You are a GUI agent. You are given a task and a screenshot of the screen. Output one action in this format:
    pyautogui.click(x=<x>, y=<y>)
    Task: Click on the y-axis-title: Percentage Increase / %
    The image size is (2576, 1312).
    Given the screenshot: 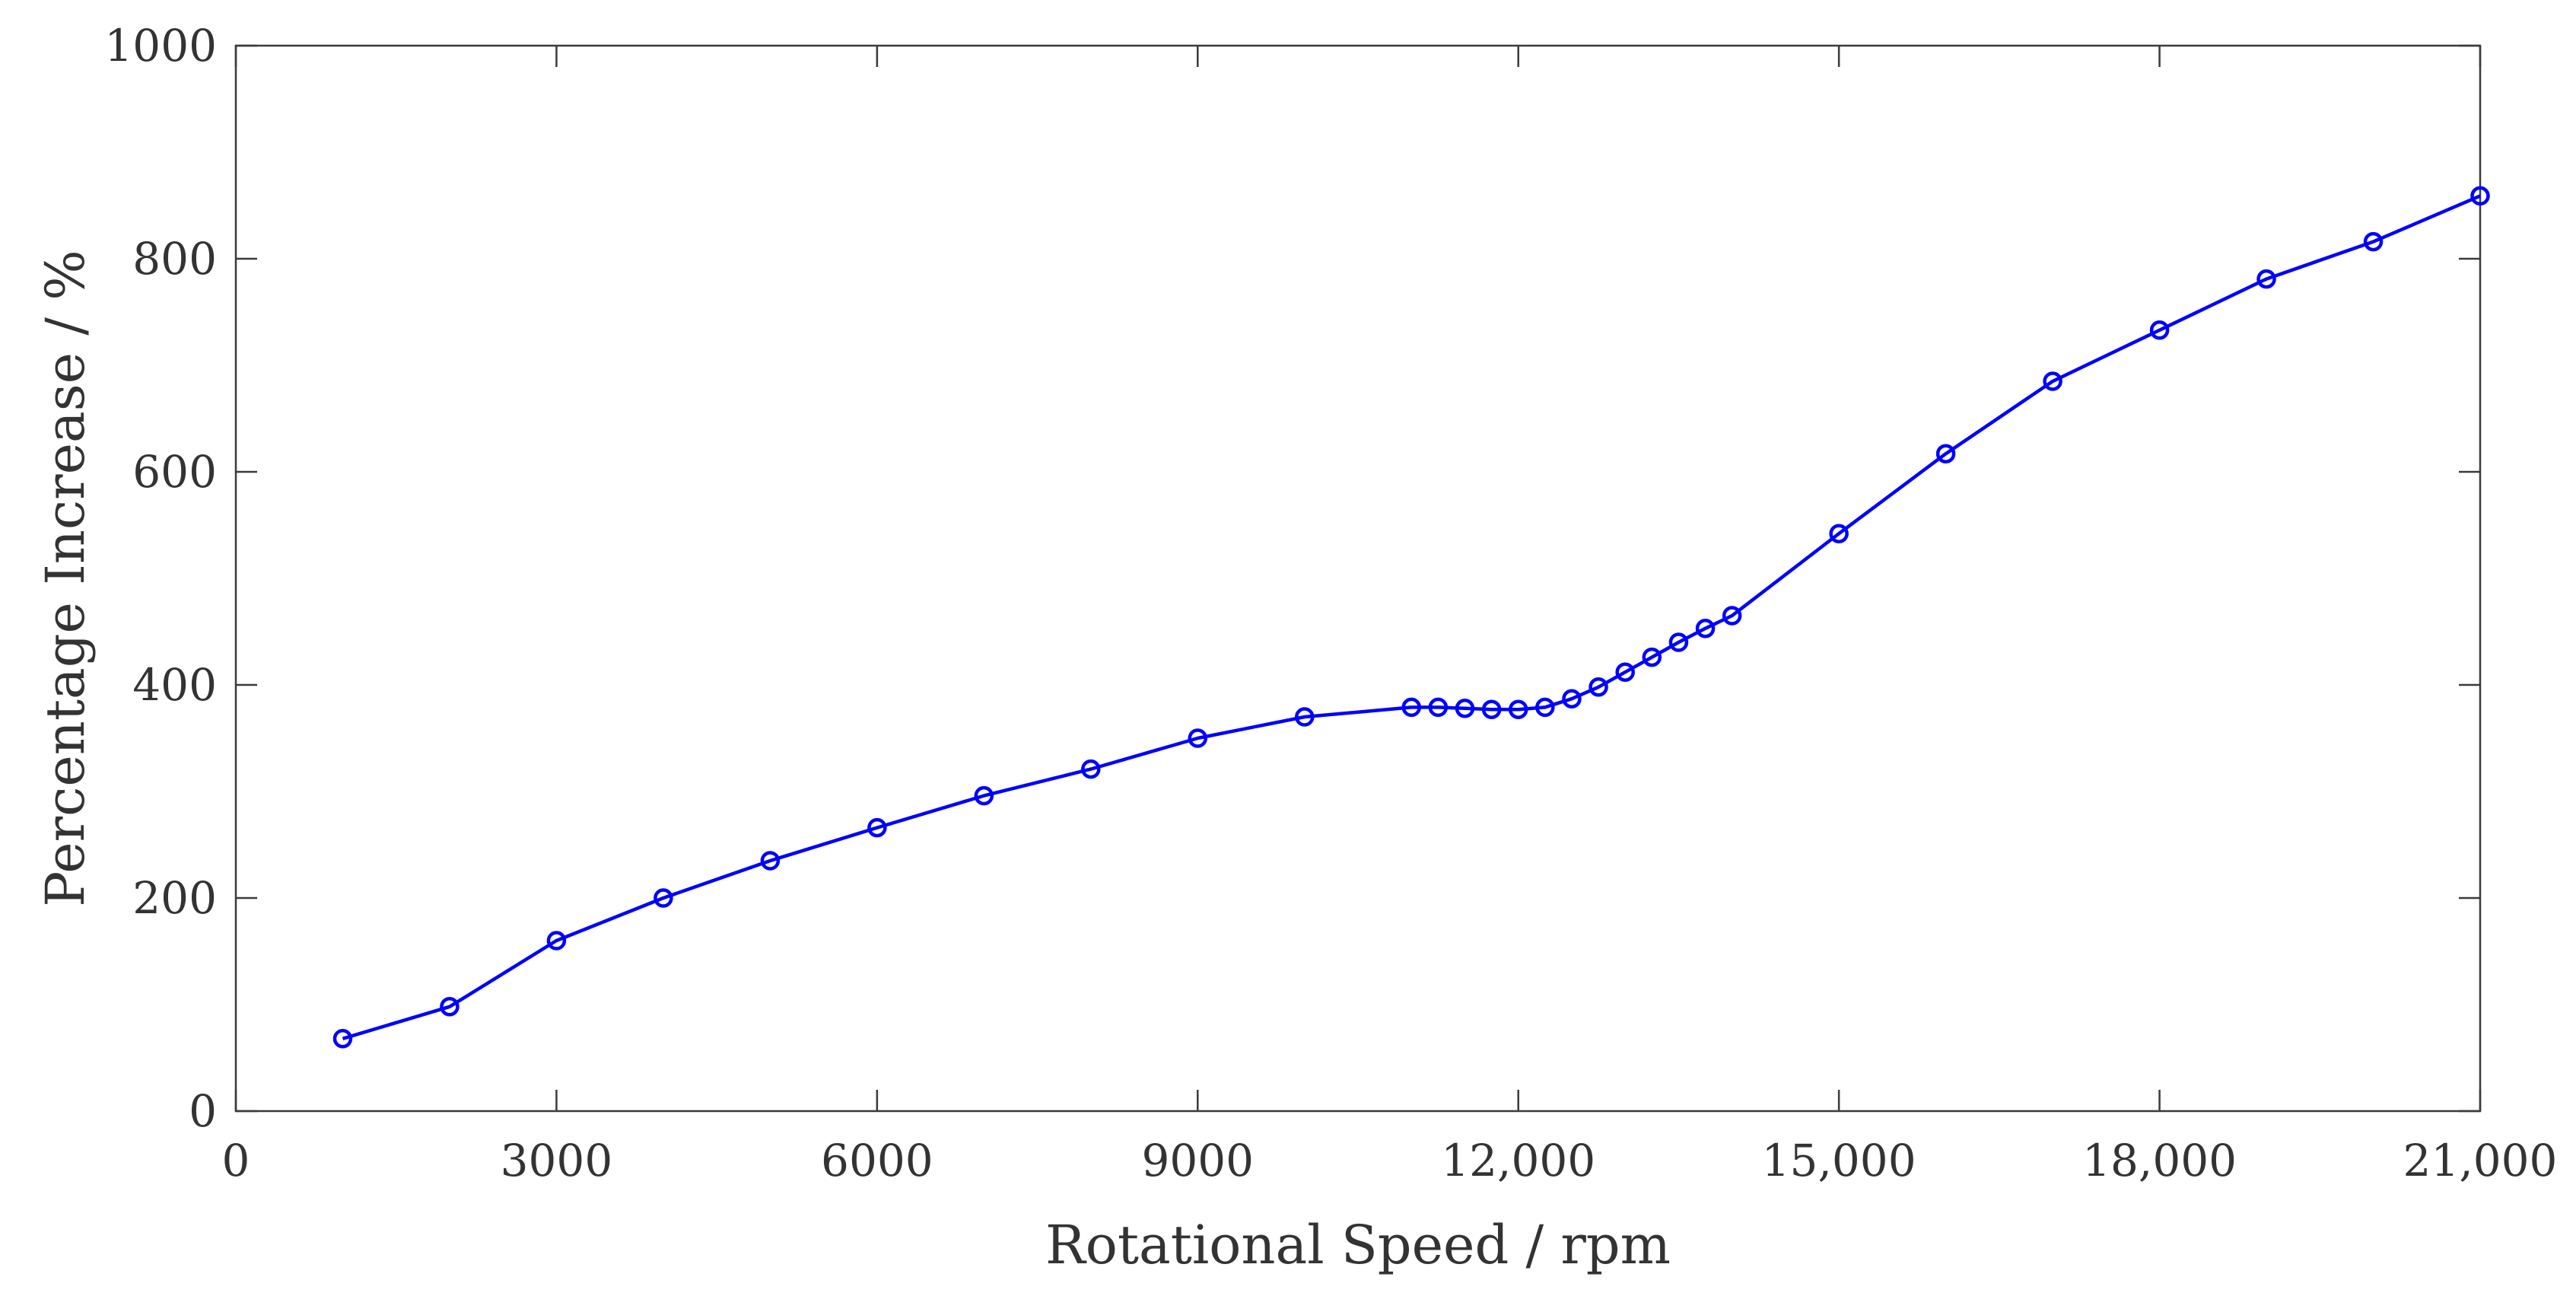 What is the action you would take?
    pyautogui.click(x=65, y=578)
    